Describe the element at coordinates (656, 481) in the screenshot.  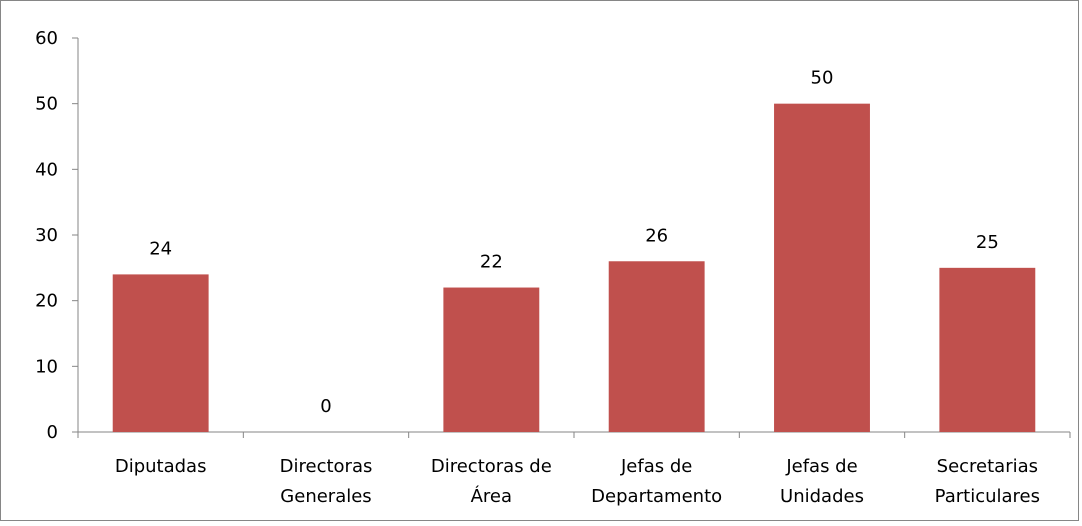
I see `x-tick-label: Jefas de Departamento` at that location.